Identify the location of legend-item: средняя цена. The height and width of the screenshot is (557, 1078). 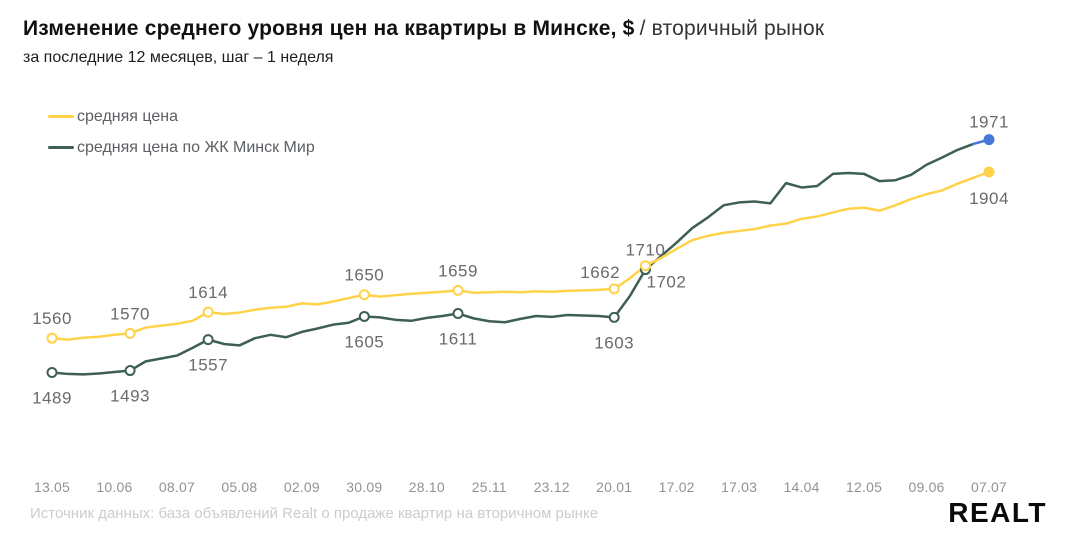
(181, 116).